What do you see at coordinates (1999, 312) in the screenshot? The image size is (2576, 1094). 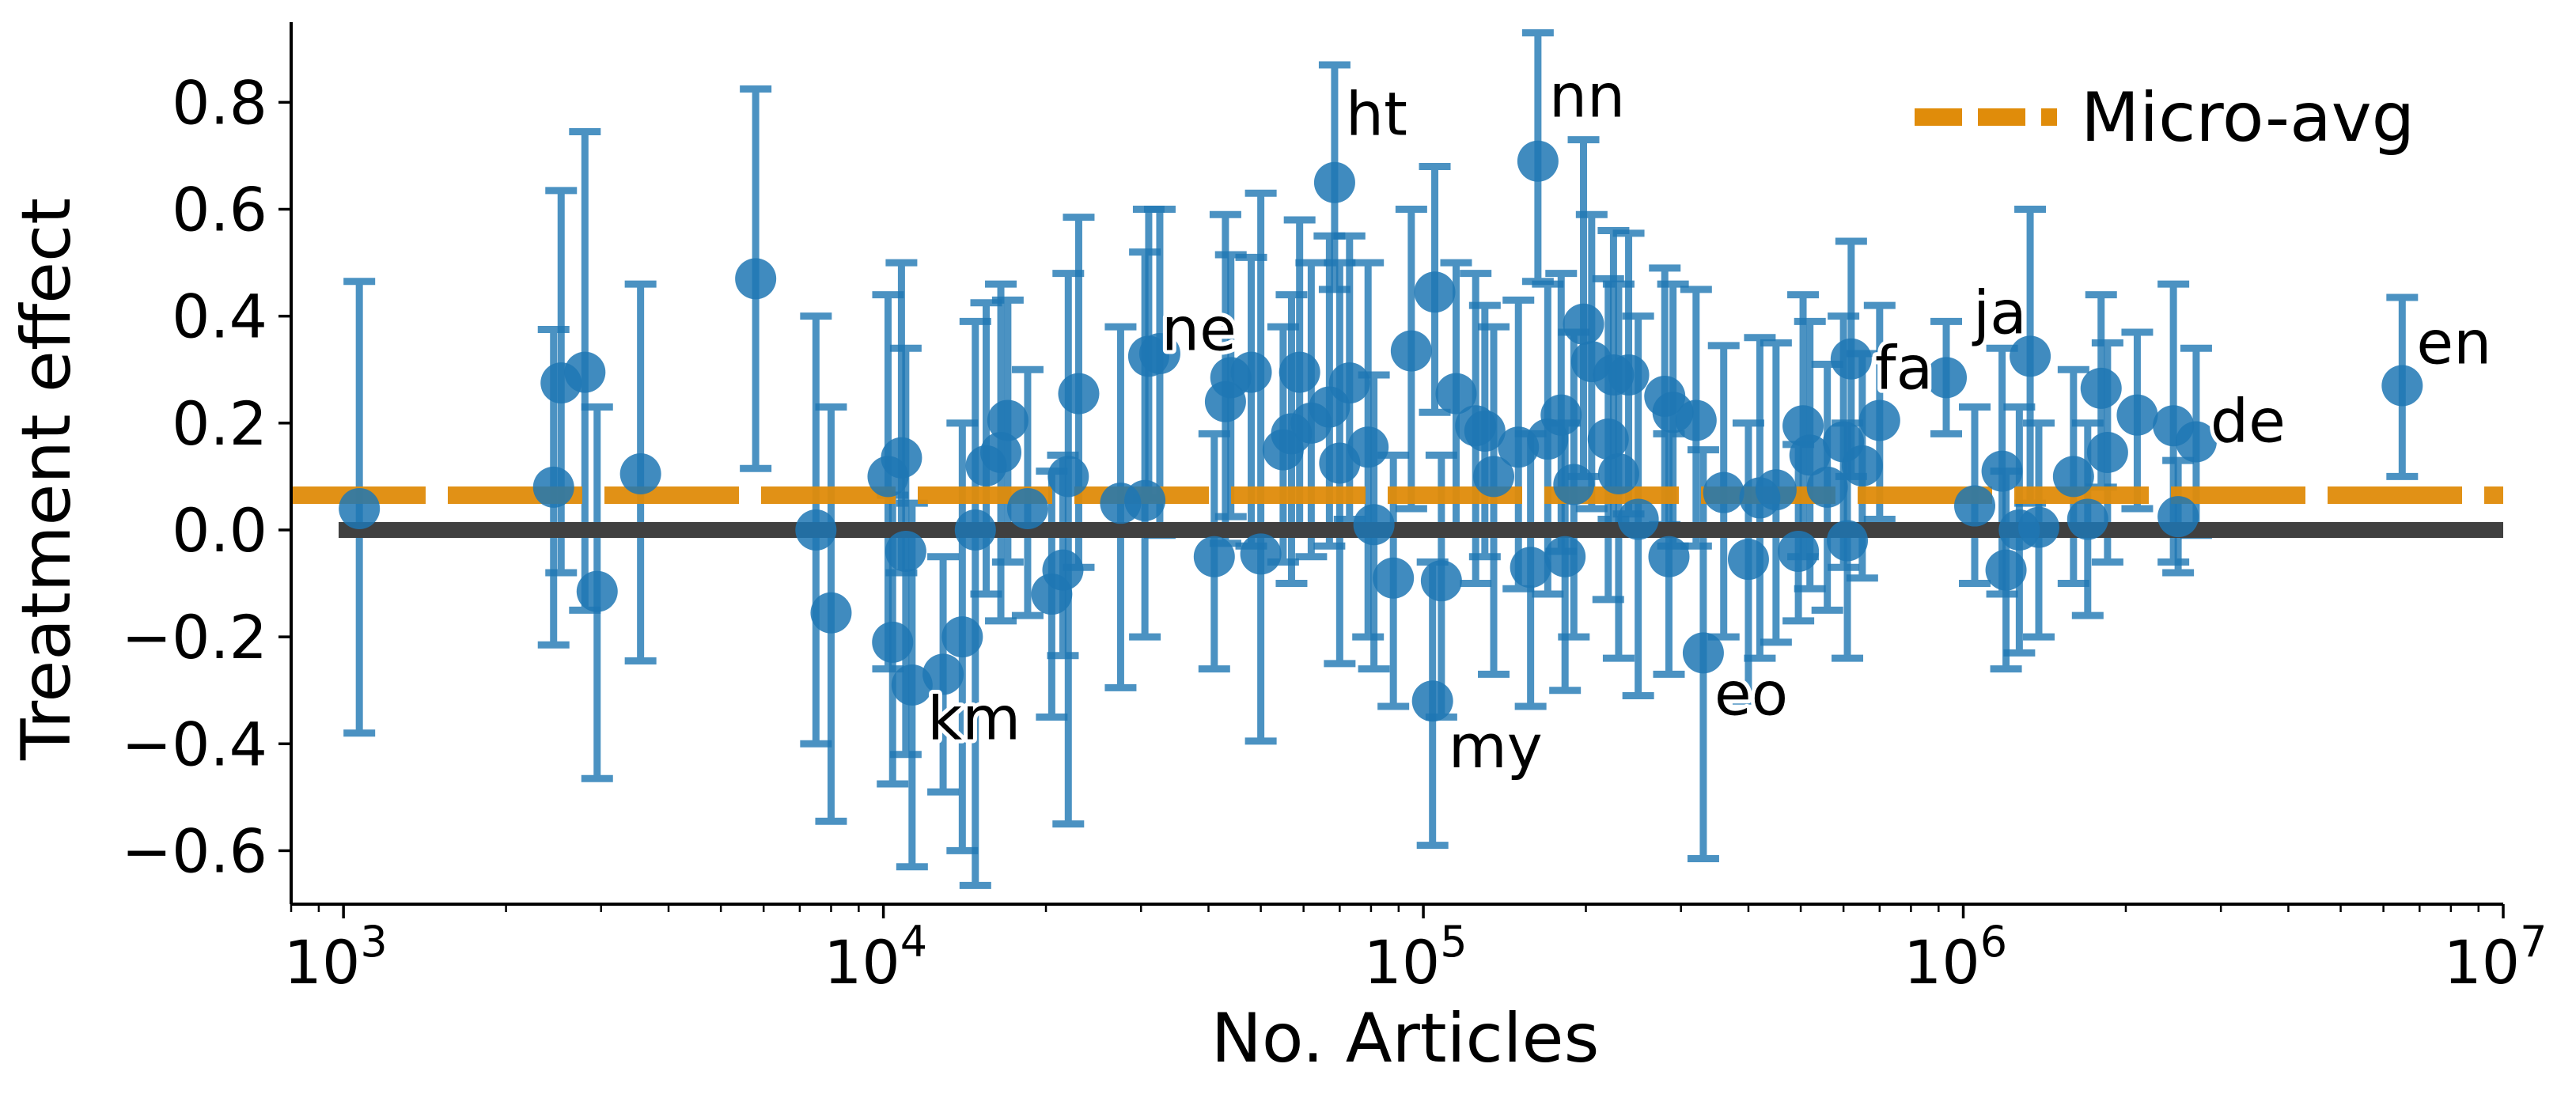 I see `annotation-label-ja: ja` at bounding box center [1999, 312].